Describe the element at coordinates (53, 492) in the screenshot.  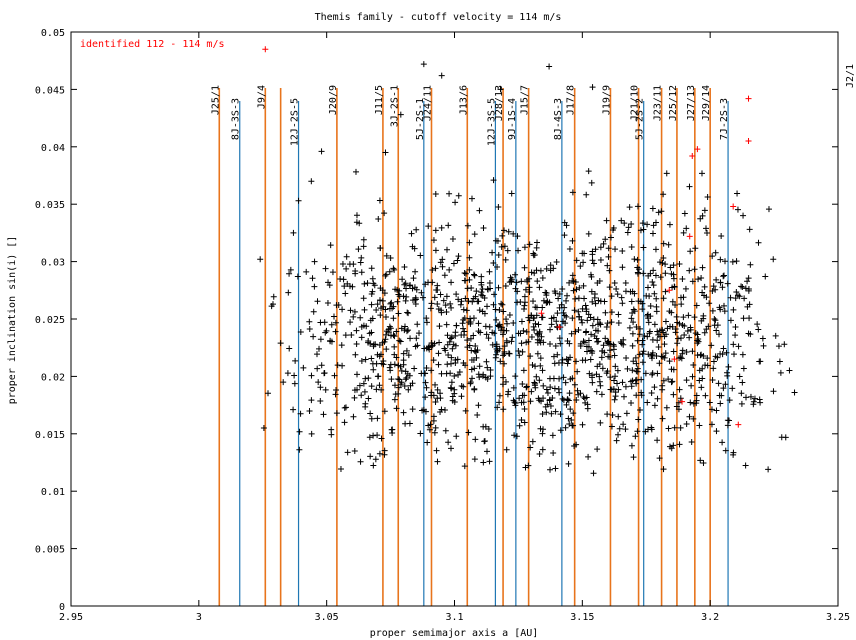
I see `y-tick-label: 0.01` at that location.